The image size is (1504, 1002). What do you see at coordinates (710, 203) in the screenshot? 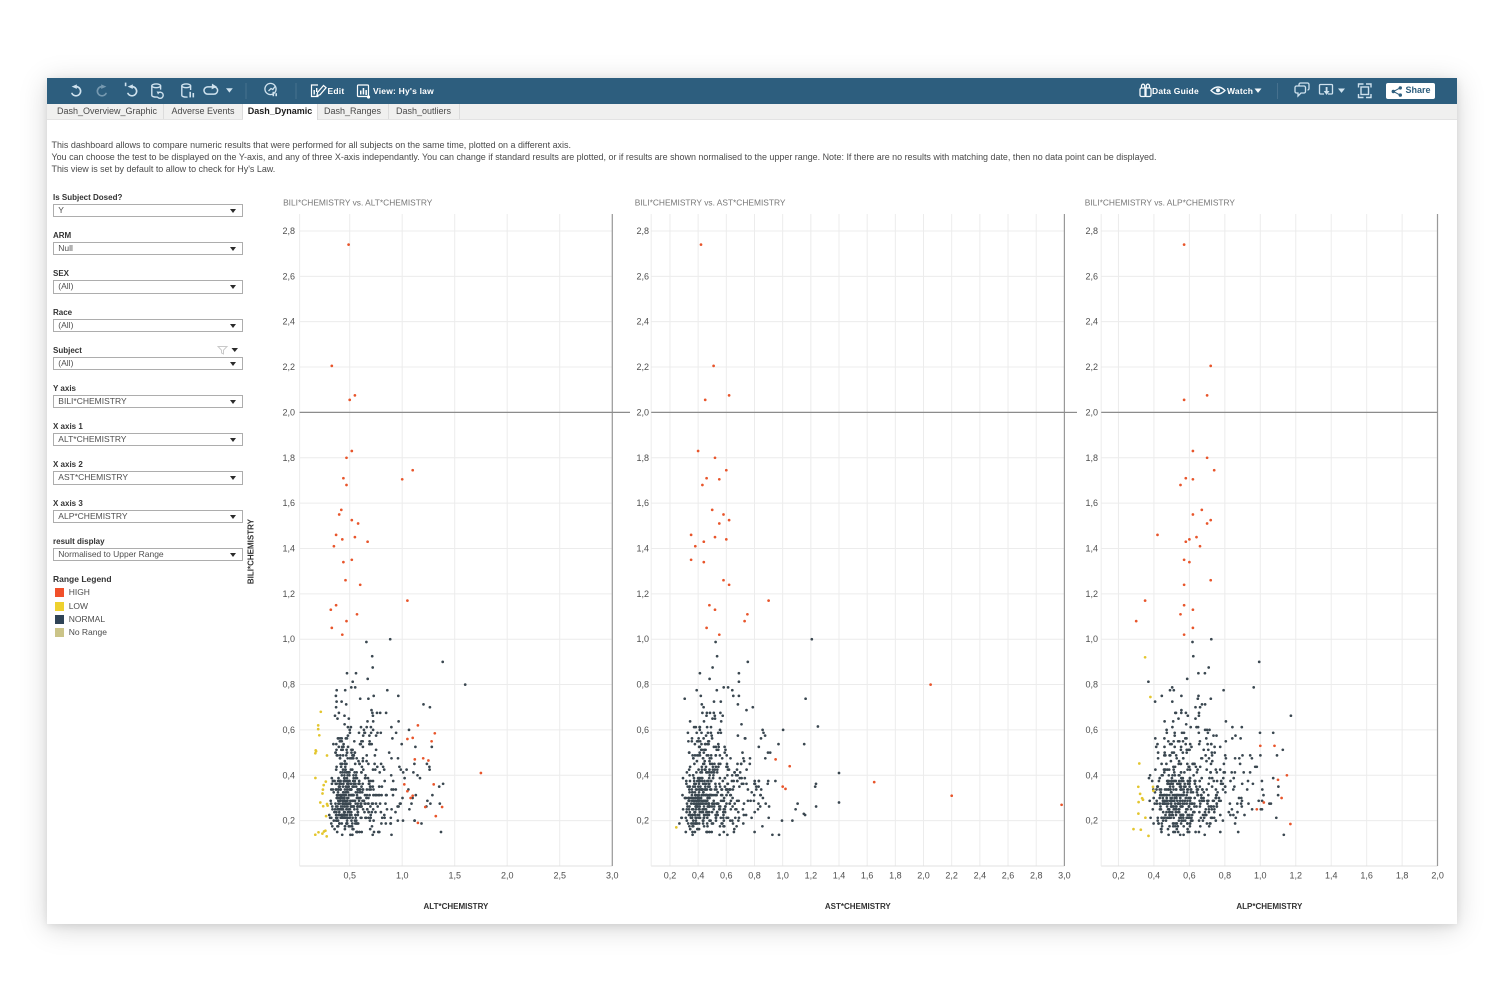
I see `svg-text:BILI*CHEMISTRY vs. AST*CHEMIST: BILI*CHEMISTRY vs. AST*CHEMISTRY` at bounding box center [710, 203].